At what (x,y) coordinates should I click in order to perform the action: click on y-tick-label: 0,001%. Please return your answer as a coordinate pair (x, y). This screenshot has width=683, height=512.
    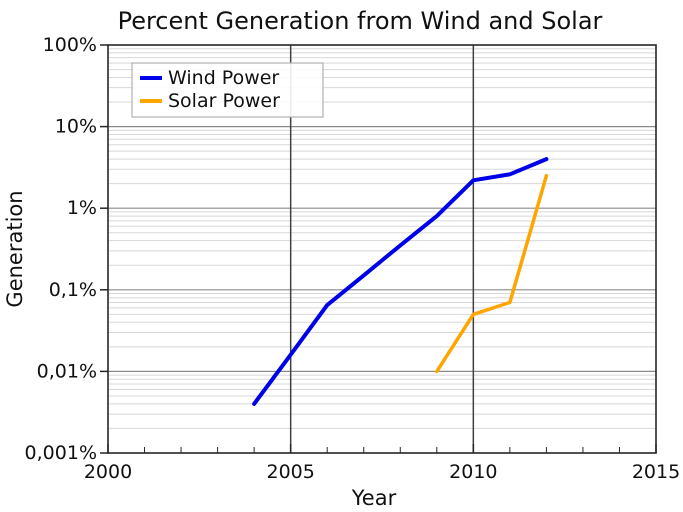
    Looking at the image, I should click on (61, 453).